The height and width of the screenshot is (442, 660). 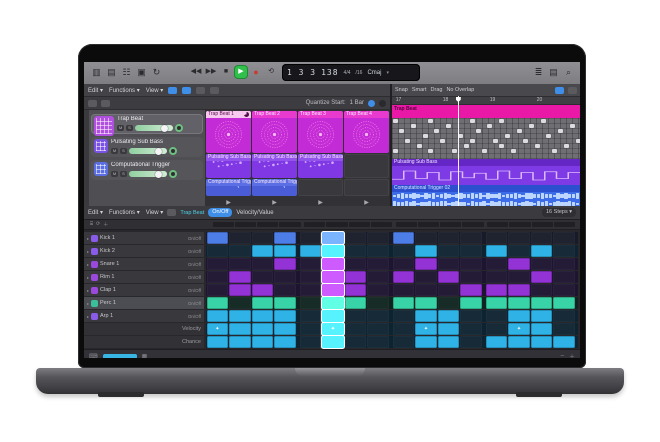 I want to click on midi-region-trap-beat: Trap Beat, so click(x=486, y=111).